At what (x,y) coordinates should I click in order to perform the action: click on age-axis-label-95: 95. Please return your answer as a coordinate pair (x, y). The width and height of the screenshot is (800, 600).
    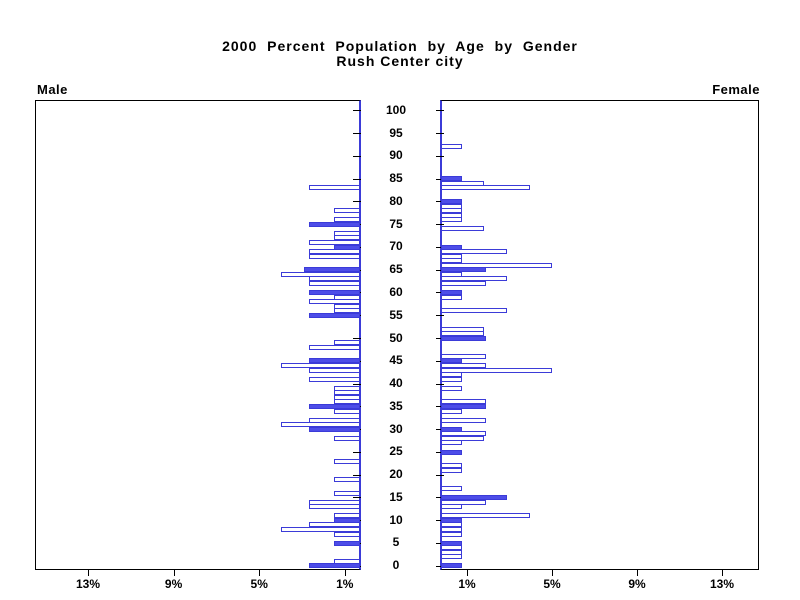
    Looking at the image, I should click on (396, 132).